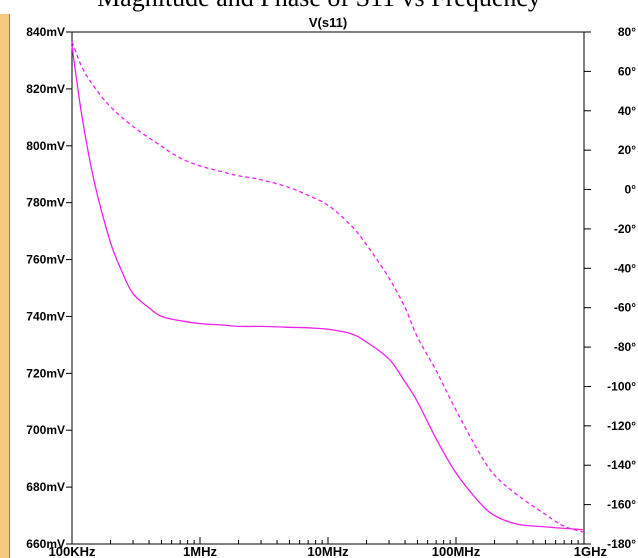  Describe the element at coordinates (319, 6) in the screenshot. I see `clipped-chart-caption: Magnitude and Phase of S11 vs Frequency` at that location.